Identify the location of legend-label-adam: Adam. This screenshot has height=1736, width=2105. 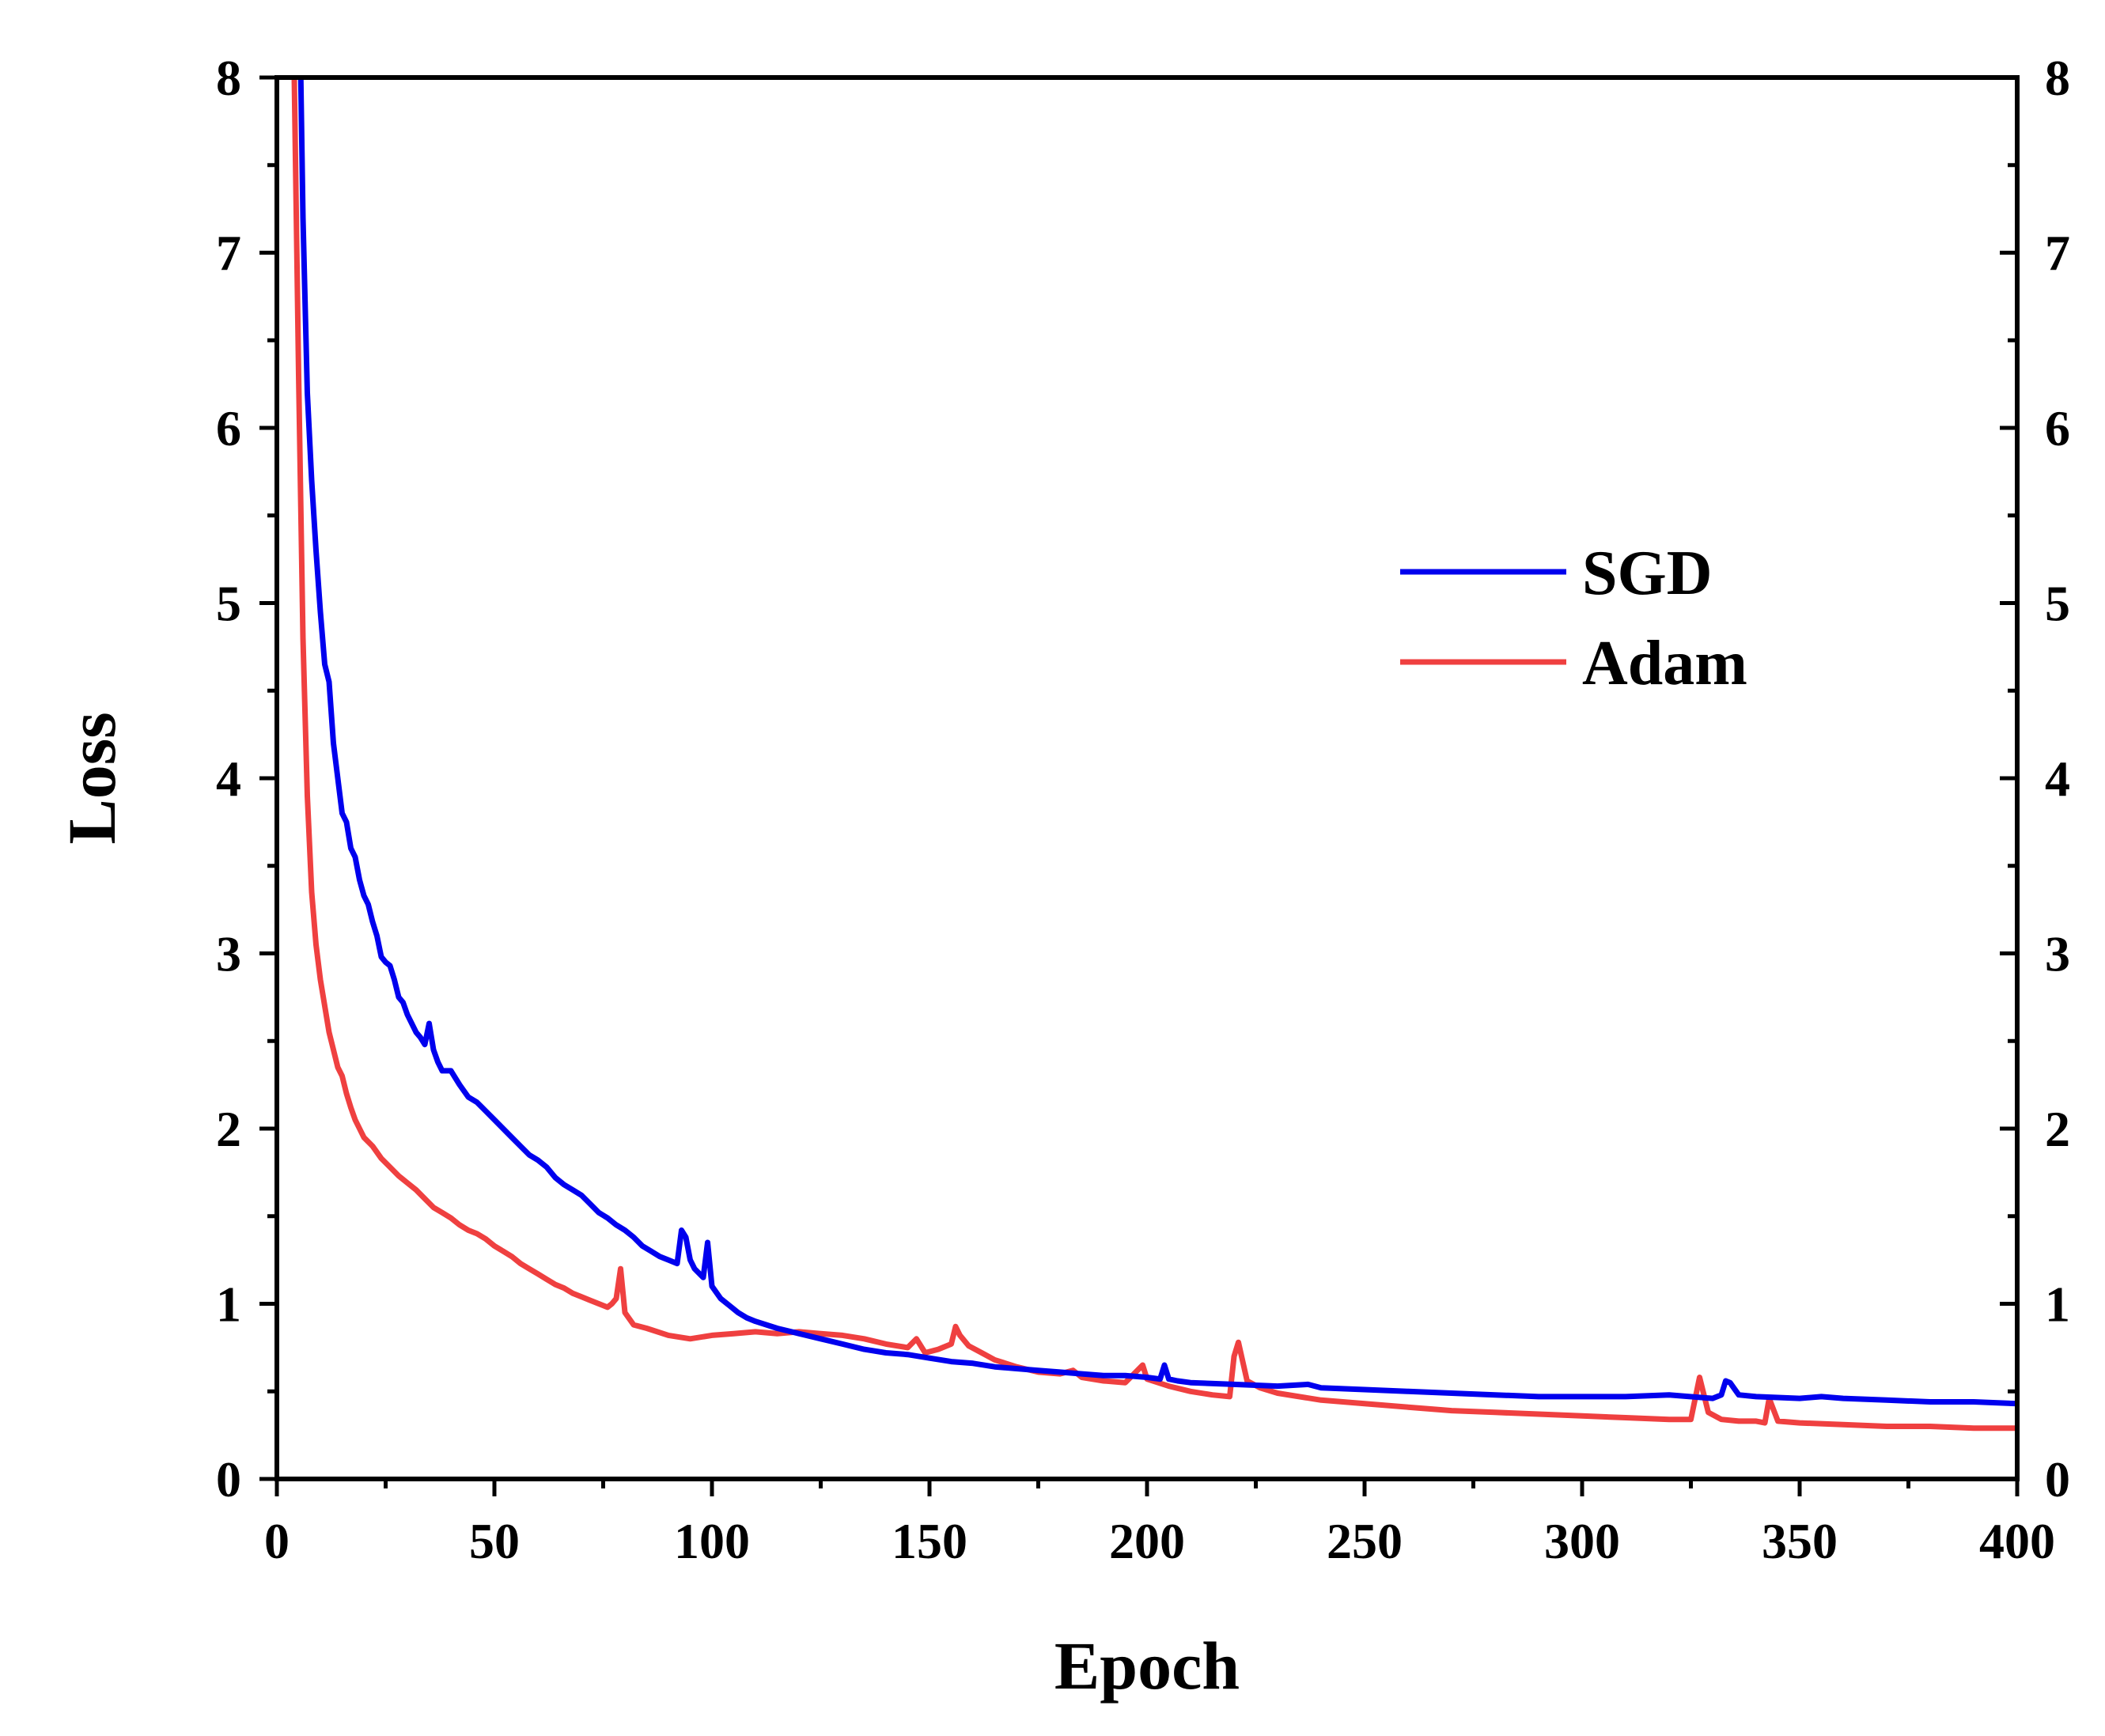
(1664, 664).